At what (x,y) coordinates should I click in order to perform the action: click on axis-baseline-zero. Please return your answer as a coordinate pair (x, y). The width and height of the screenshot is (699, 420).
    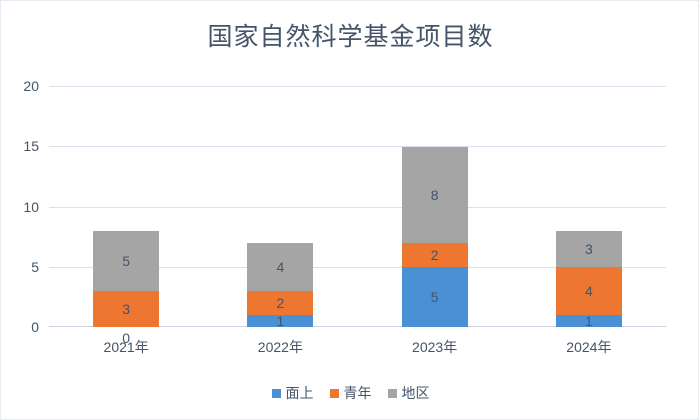
    Looking at the image, I should click on (357, 326).